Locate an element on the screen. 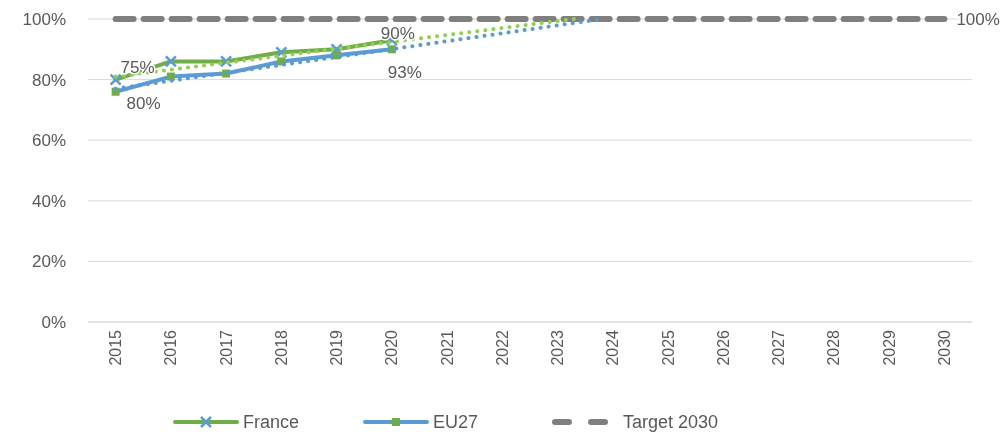  y-tick-label: 40% is located at coordinates (48, 201).